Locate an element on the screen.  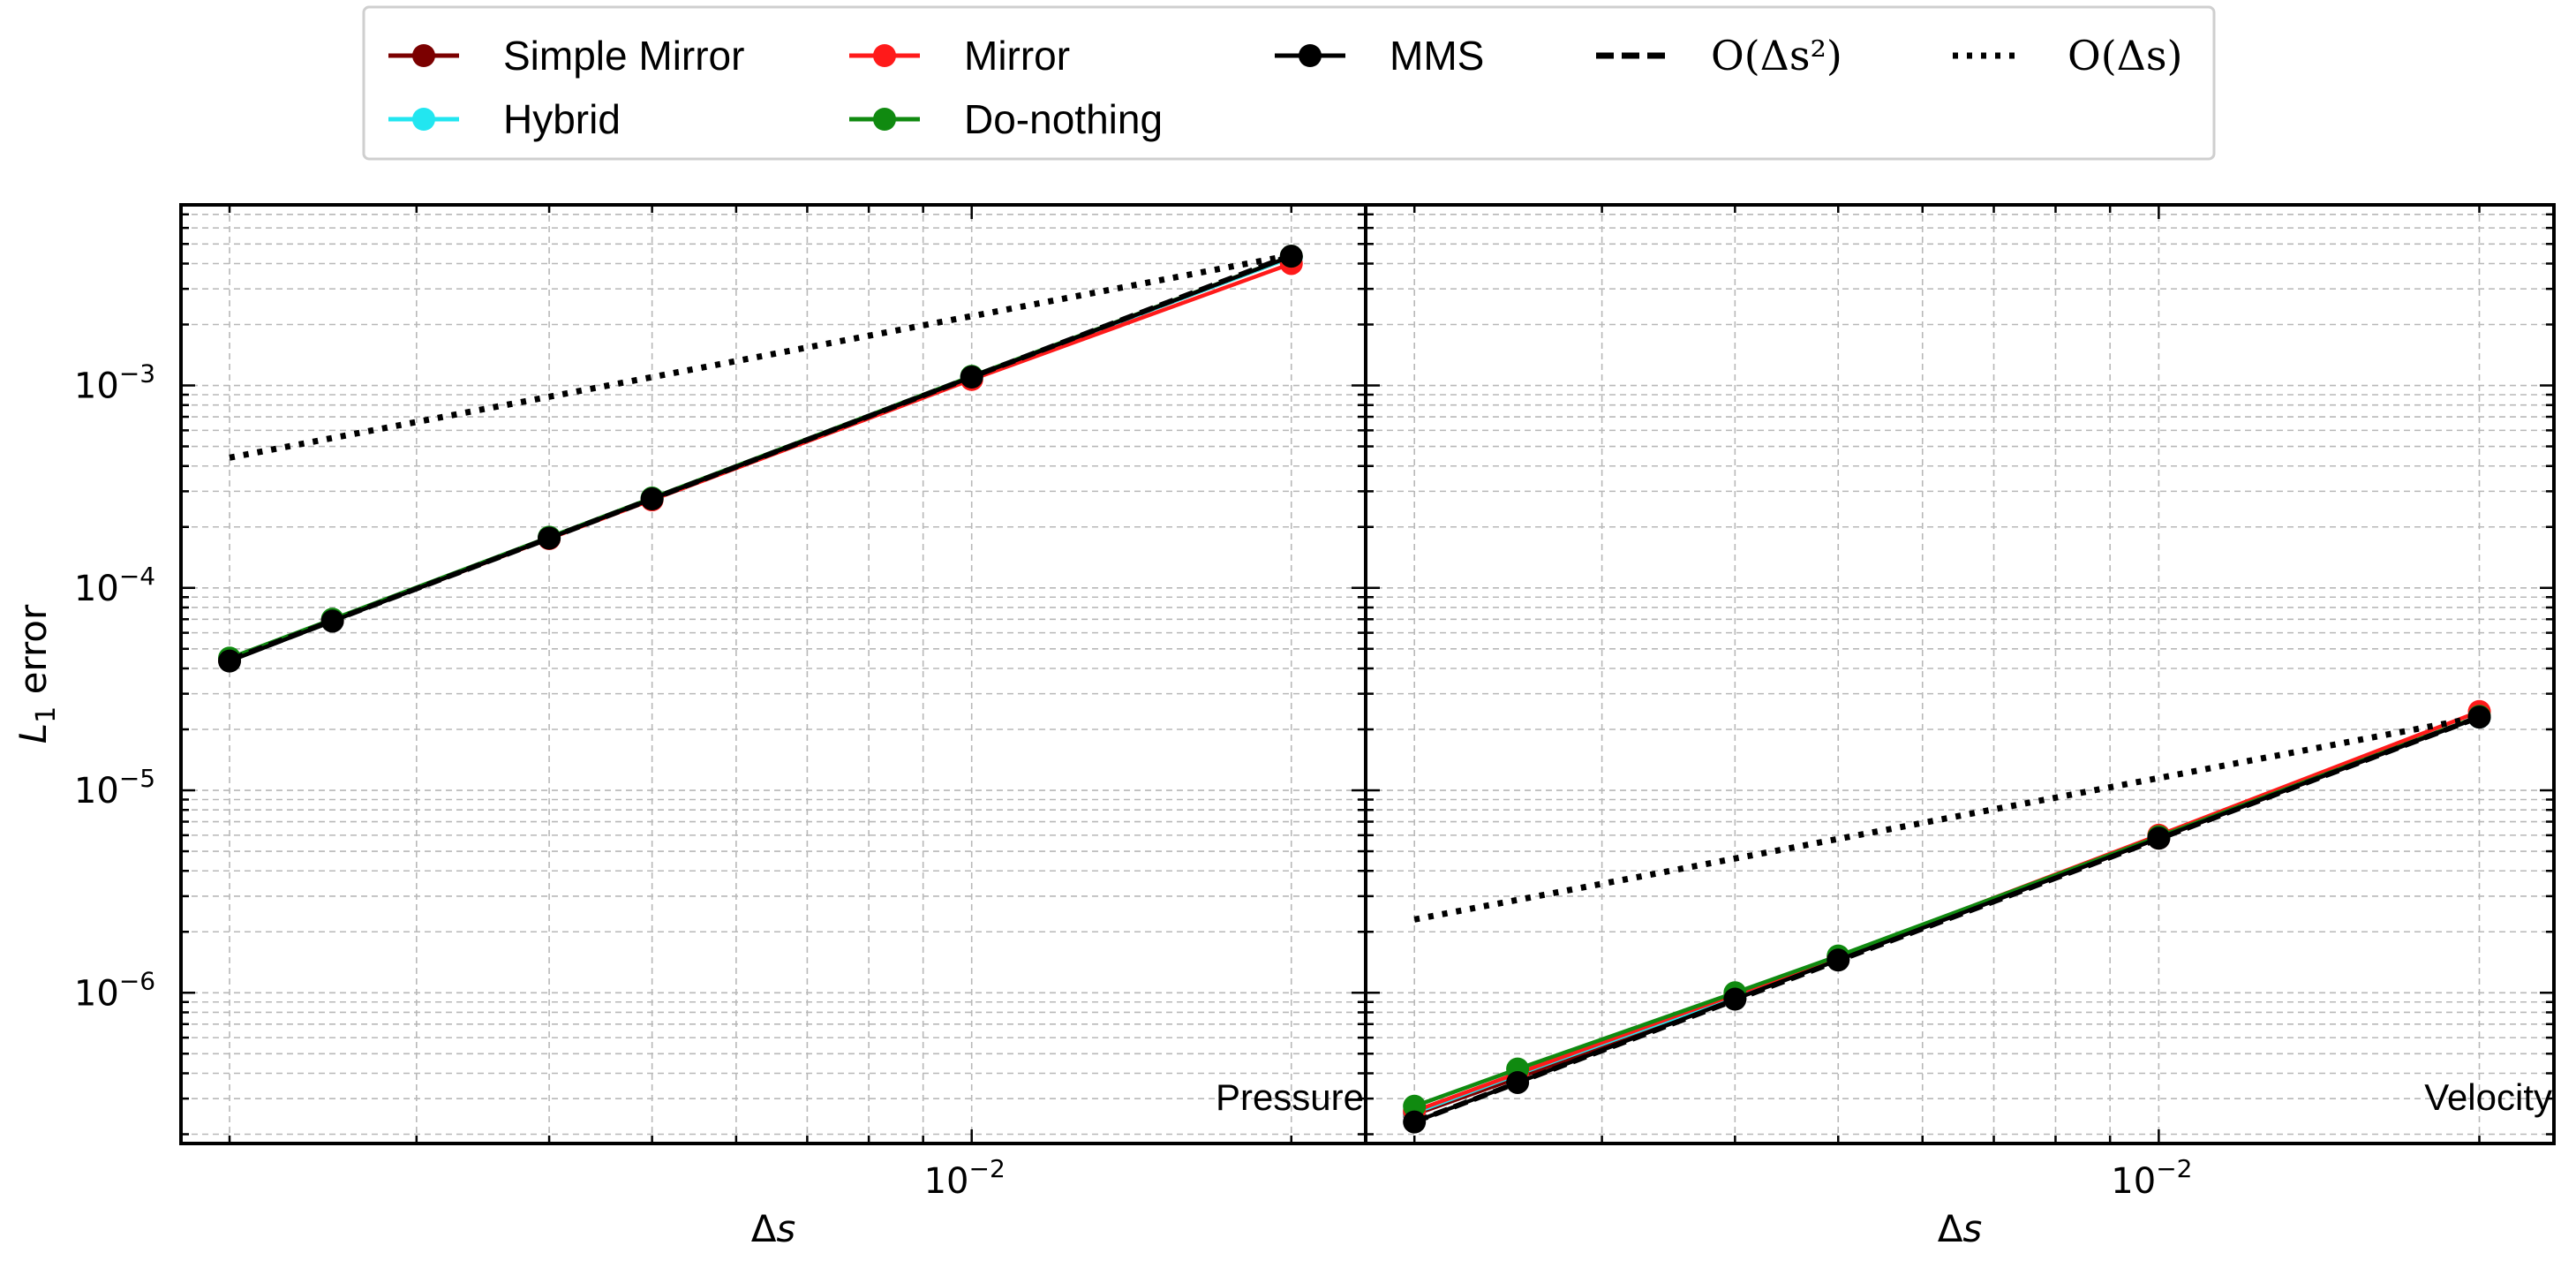
legend-entry-hybrid: Hybrid is located at coordinates (505, 119).